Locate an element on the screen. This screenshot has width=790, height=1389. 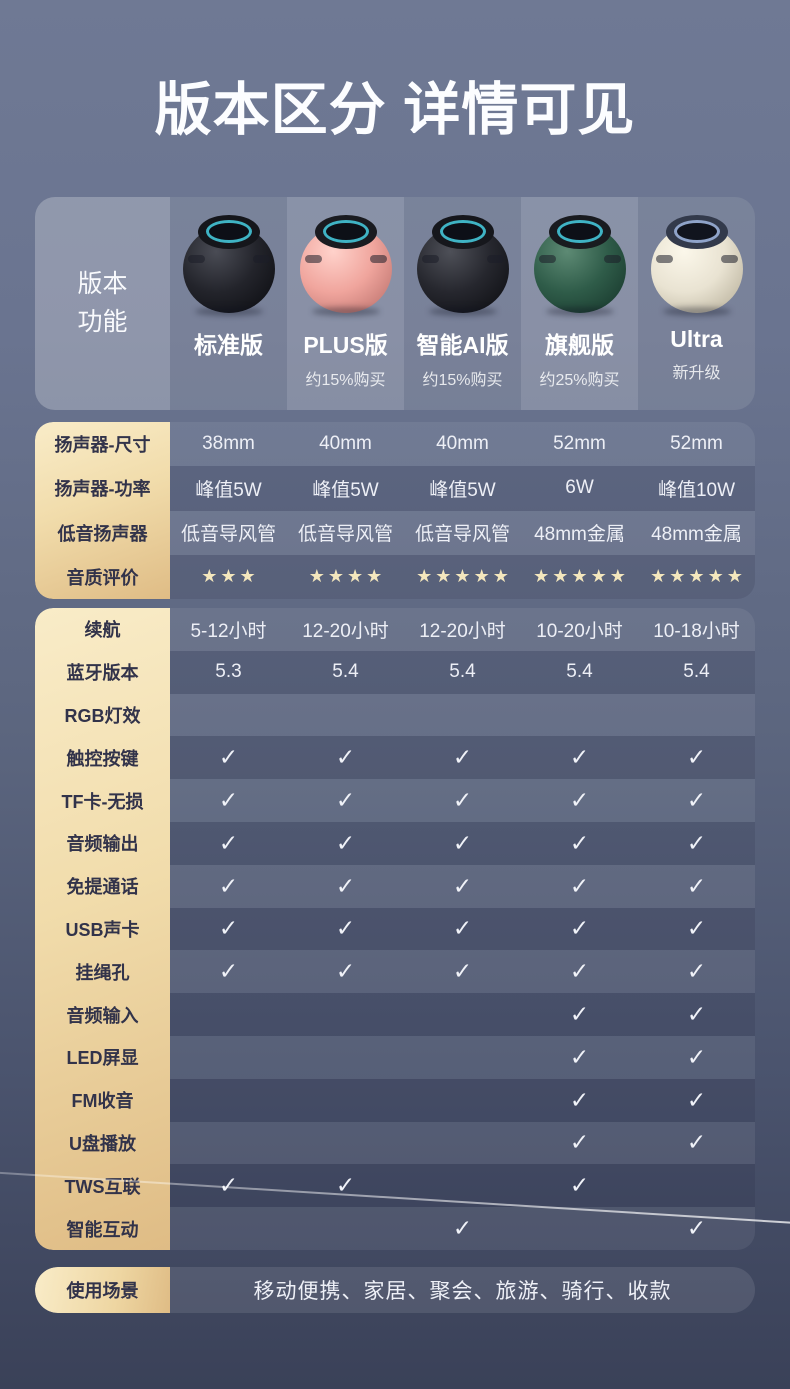
star-rating: ★★★★ is located at coordinates (347, 576).